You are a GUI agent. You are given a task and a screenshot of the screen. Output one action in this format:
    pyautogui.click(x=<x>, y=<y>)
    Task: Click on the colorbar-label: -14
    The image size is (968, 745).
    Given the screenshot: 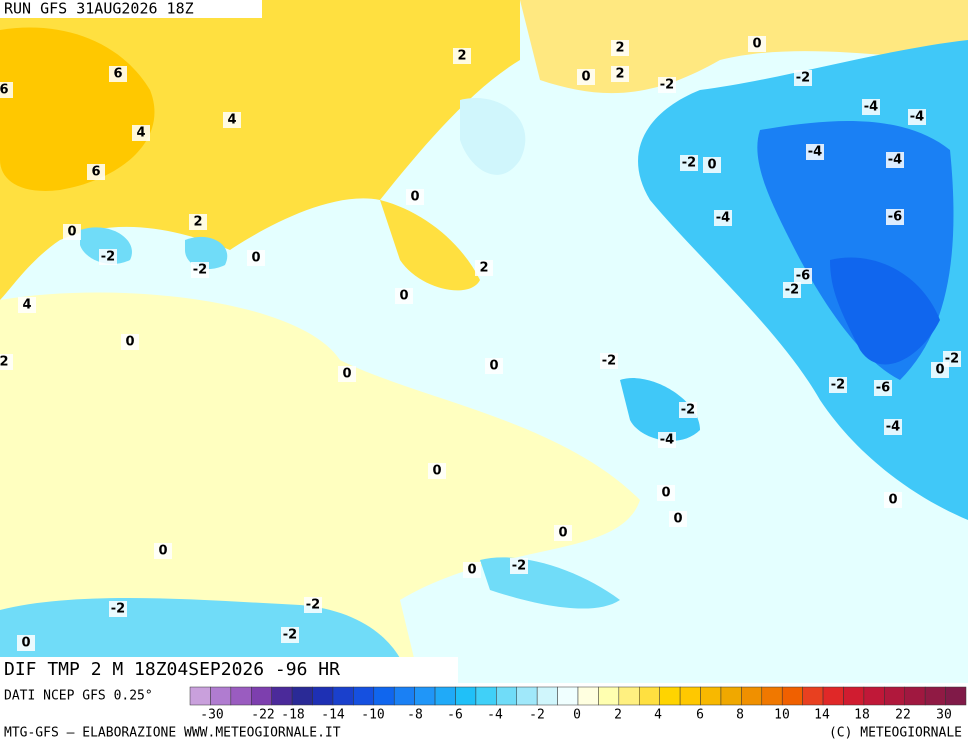 What is the action you would take?
    pyautogui.click(x=333, y=715)
    